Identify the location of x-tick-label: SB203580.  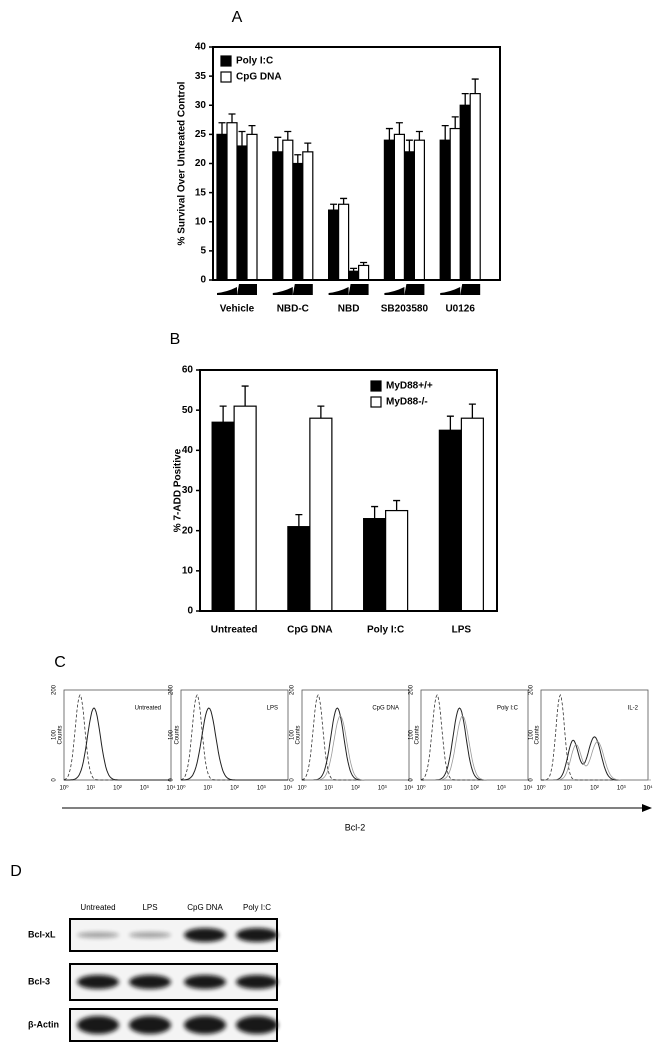
(405, 309).